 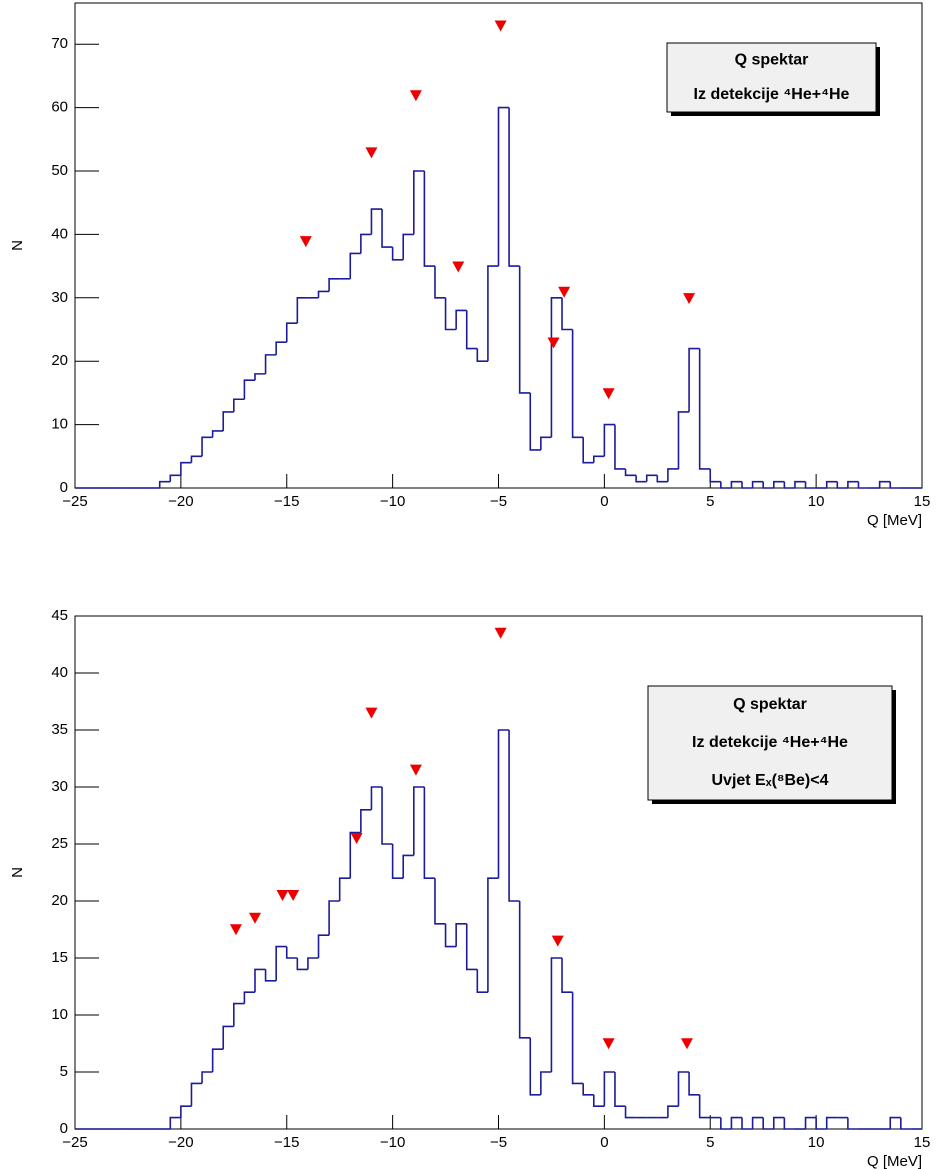 I want to click on x-axis-label: Q [MeV], so click(x=894, y=520).